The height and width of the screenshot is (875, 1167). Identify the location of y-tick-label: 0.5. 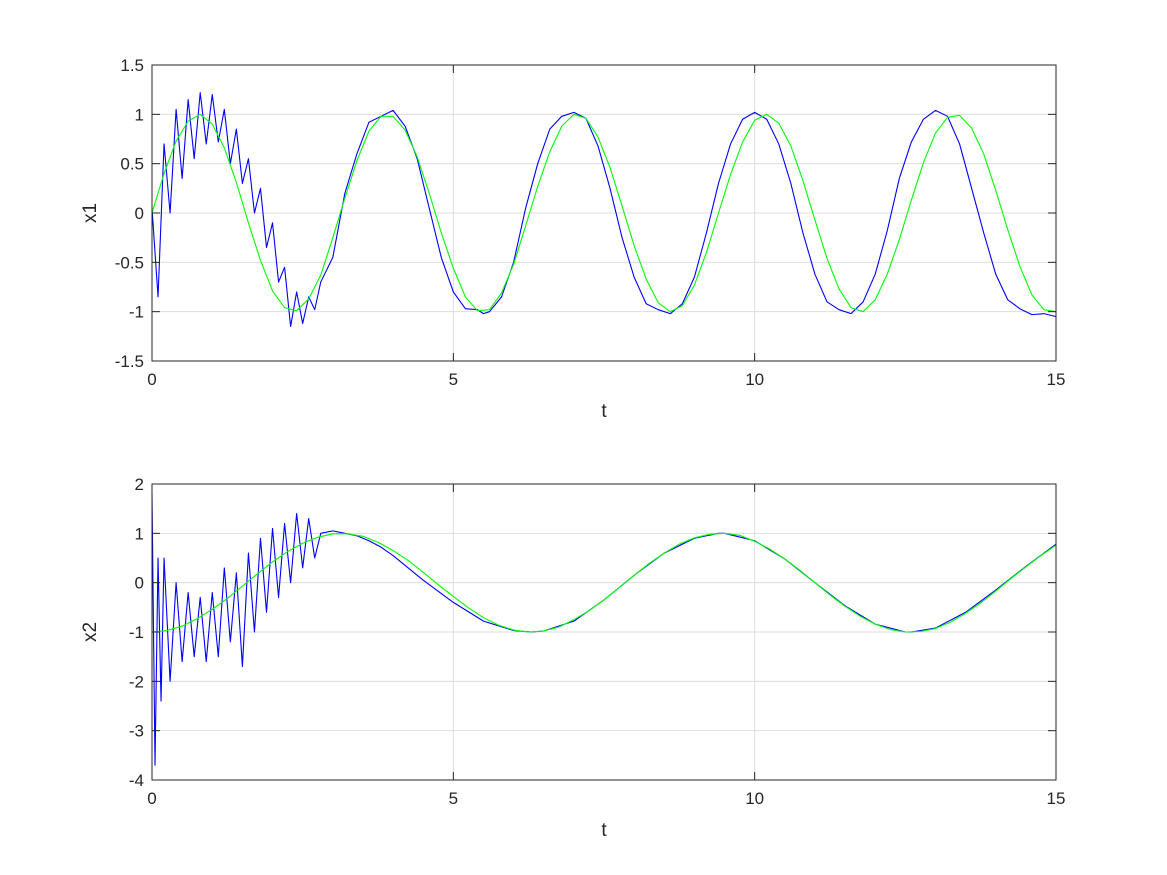
(132, 164).